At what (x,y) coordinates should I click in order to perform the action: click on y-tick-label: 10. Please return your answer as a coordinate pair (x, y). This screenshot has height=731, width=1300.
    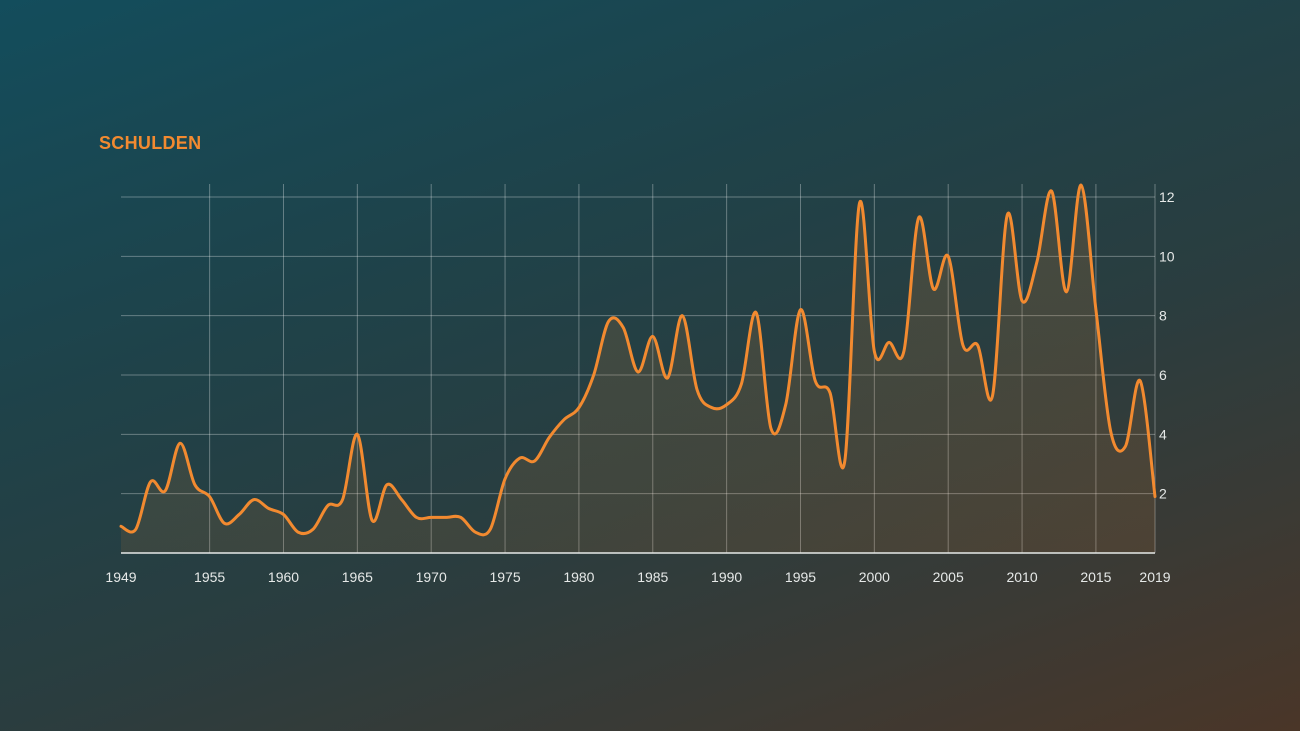
    Looking at the image, I should click on (1167, 256).